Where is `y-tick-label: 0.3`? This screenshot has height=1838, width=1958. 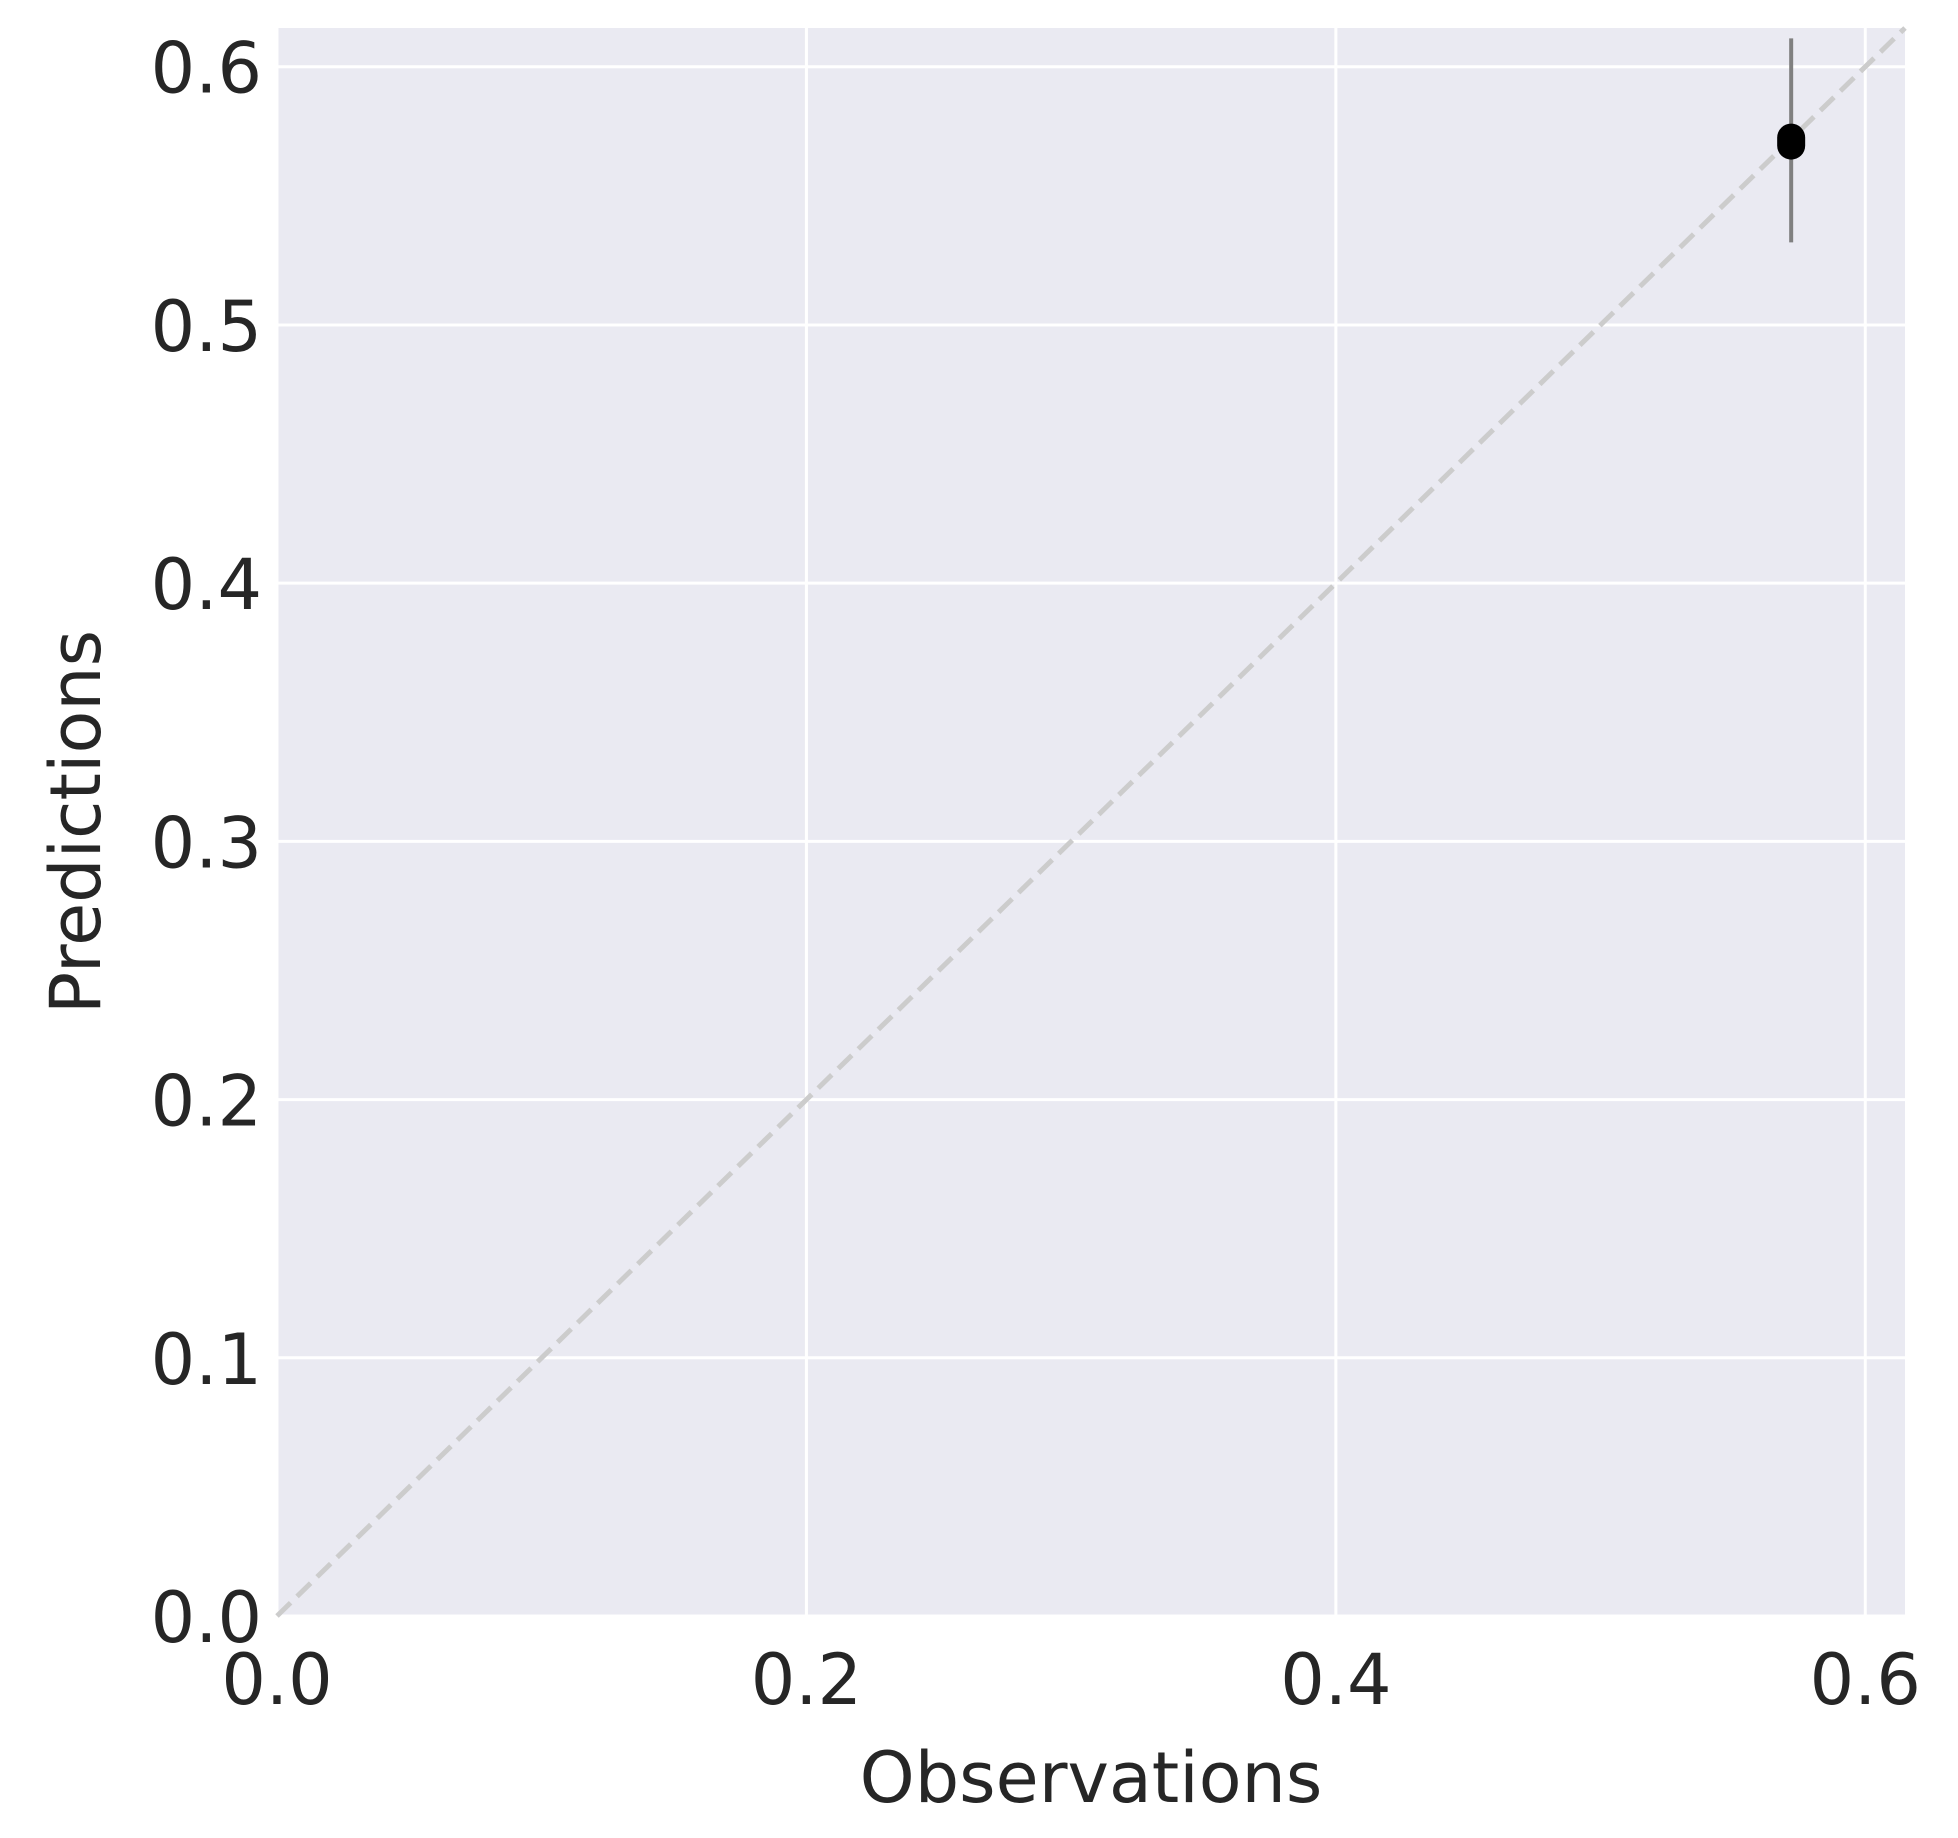 y-tick-label: 0.3 is located at coordinates (206, 843).